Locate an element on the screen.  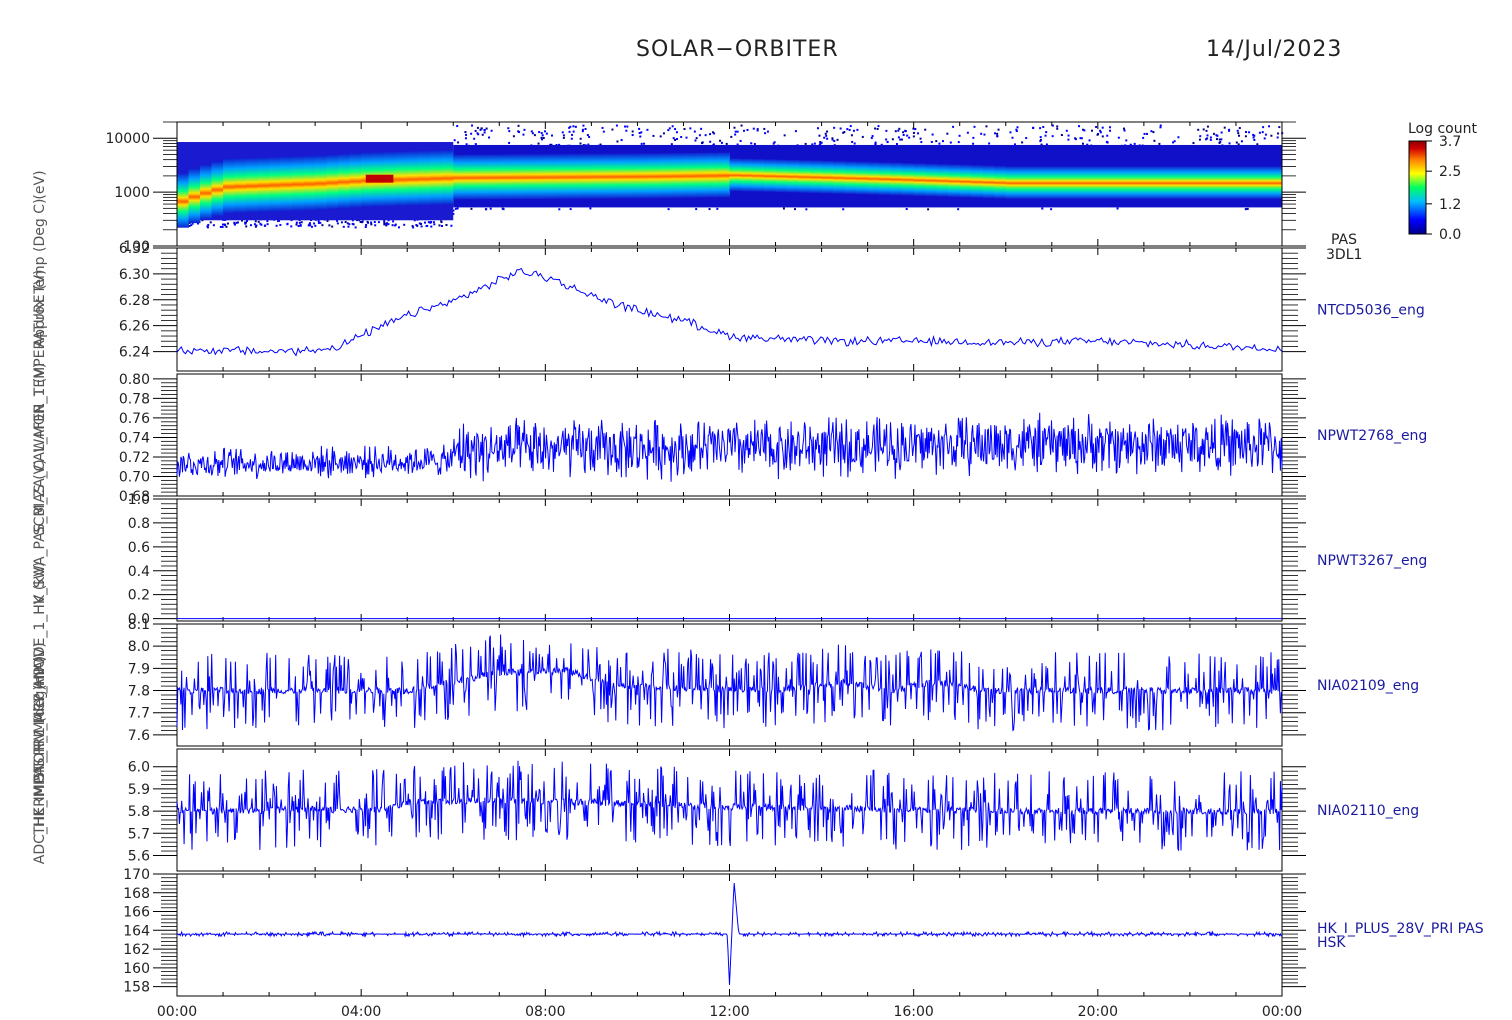
y-tick-label: 8.0 is located at coordinates (139, 647).